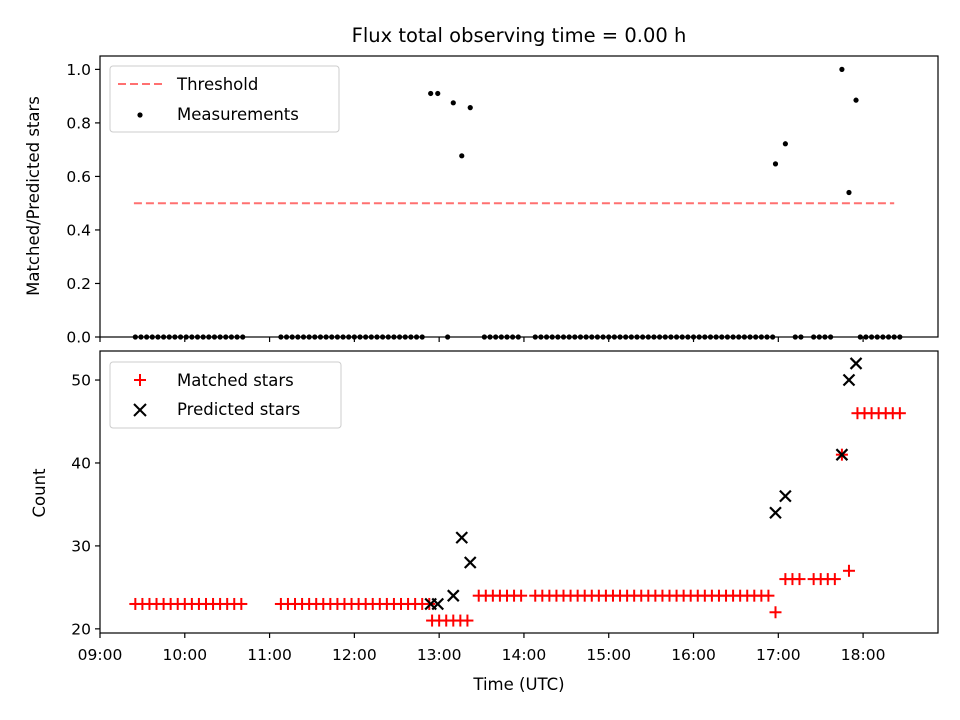 The image size is (960, 720). Describe the element at coordinates (81, 381) in the screenshot. I see `bottom-y-tick-label-3: 50` at that location.